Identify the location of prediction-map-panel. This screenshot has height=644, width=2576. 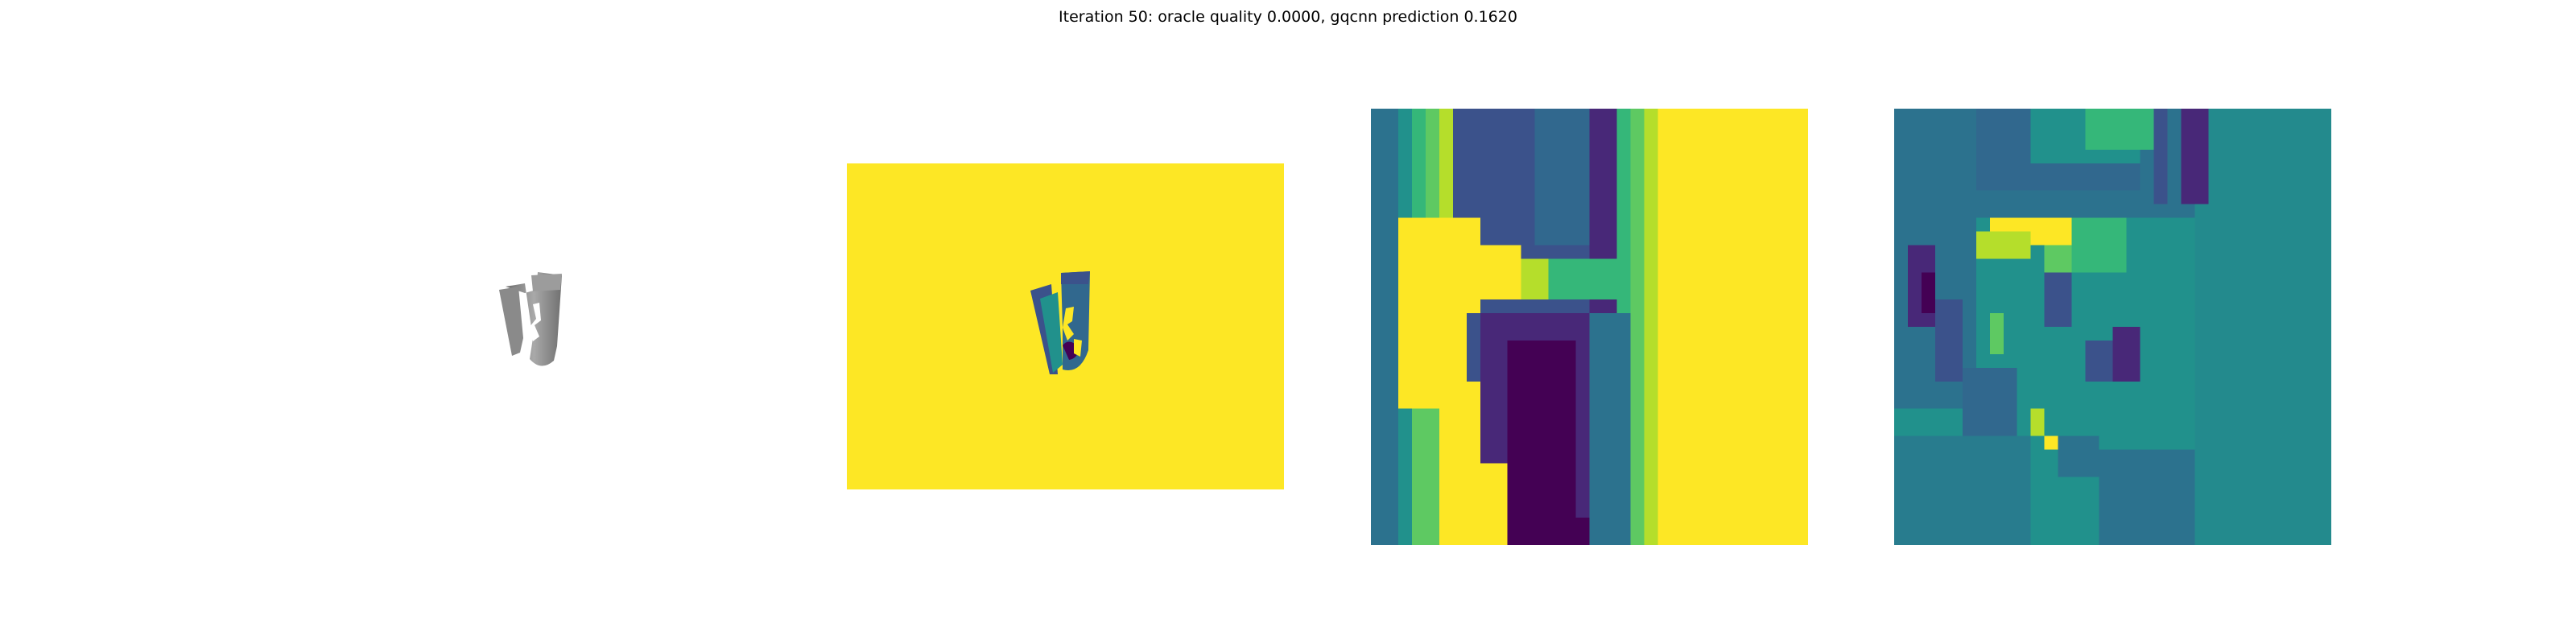
(2112, 327).